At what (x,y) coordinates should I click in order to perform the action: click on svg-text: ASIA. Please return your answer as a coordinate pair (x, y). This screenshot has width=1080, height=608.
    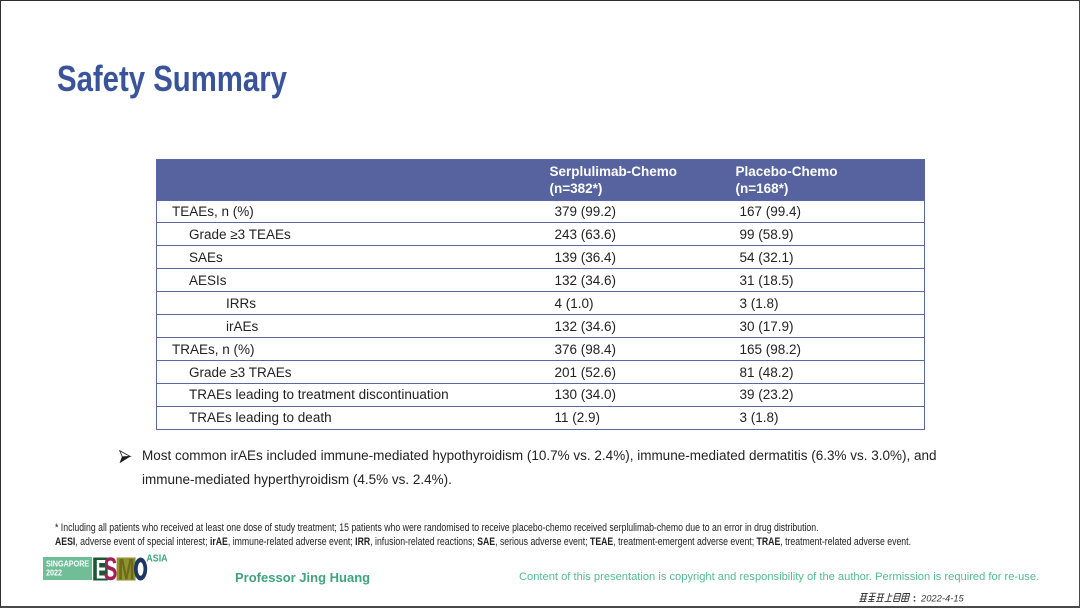
    Looking at the image, I should click on (156, 559).